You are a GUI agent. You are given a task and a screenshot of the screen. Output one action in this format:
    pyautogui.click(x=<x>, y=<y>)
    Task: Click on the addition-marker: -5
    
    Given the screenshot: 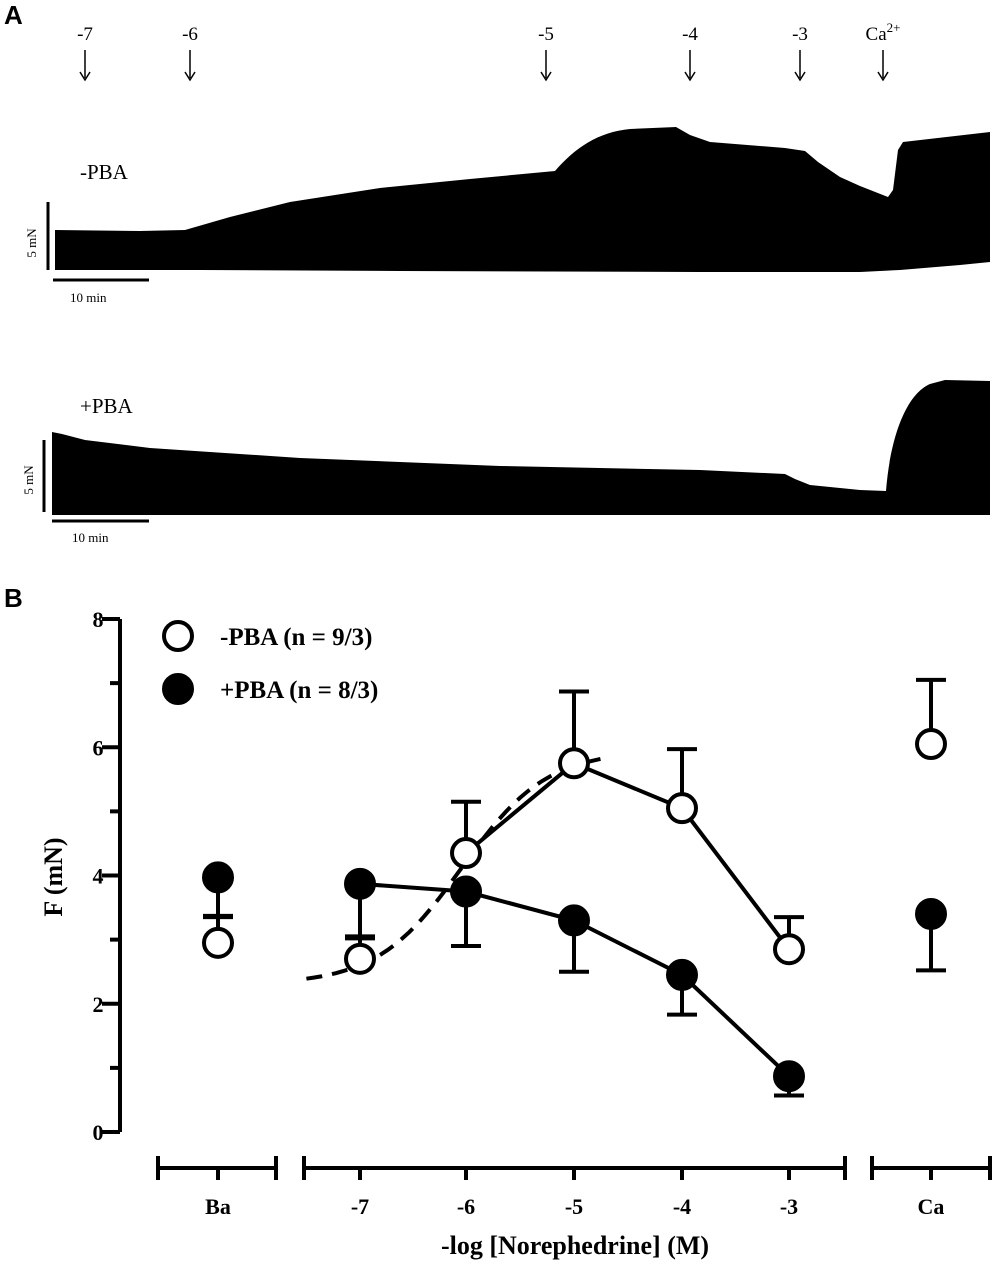 What is the action you would take?
    pyautogui.click(x=546, y=53)
    